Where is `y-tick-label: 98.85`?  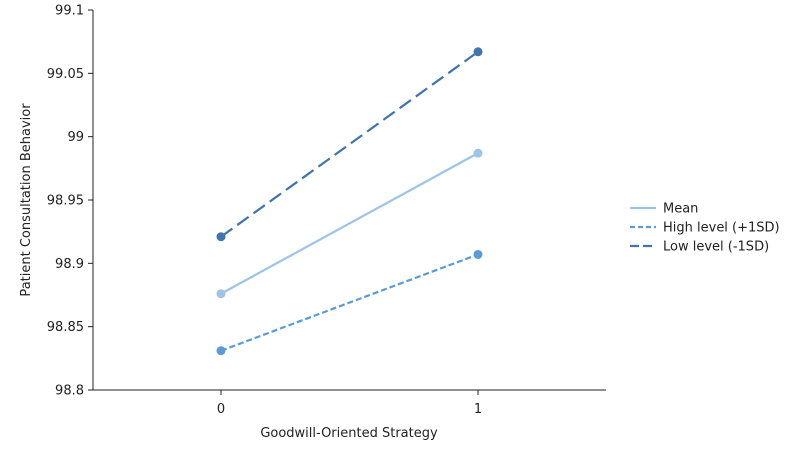 y-tick-label: 98.85 is located at coordinates (65, 327).